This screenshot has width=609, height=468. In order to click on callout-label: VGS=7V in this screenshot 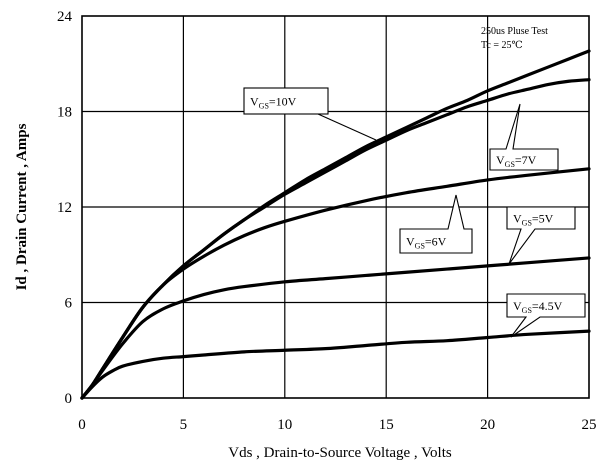, I will do `click(516, 161)`.